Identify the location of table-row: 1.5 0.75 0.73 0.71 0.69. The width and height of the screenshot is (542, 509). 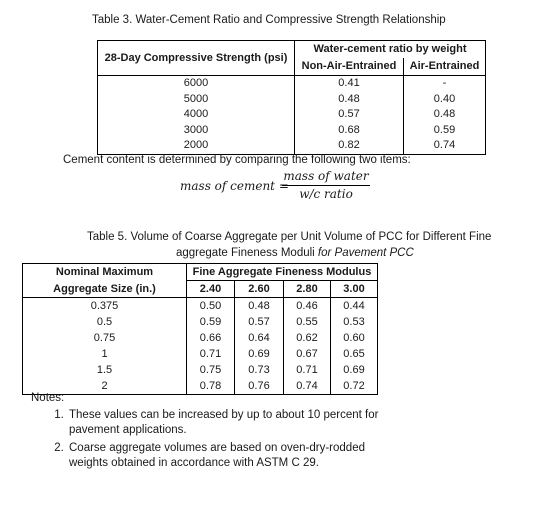
(200, 370).